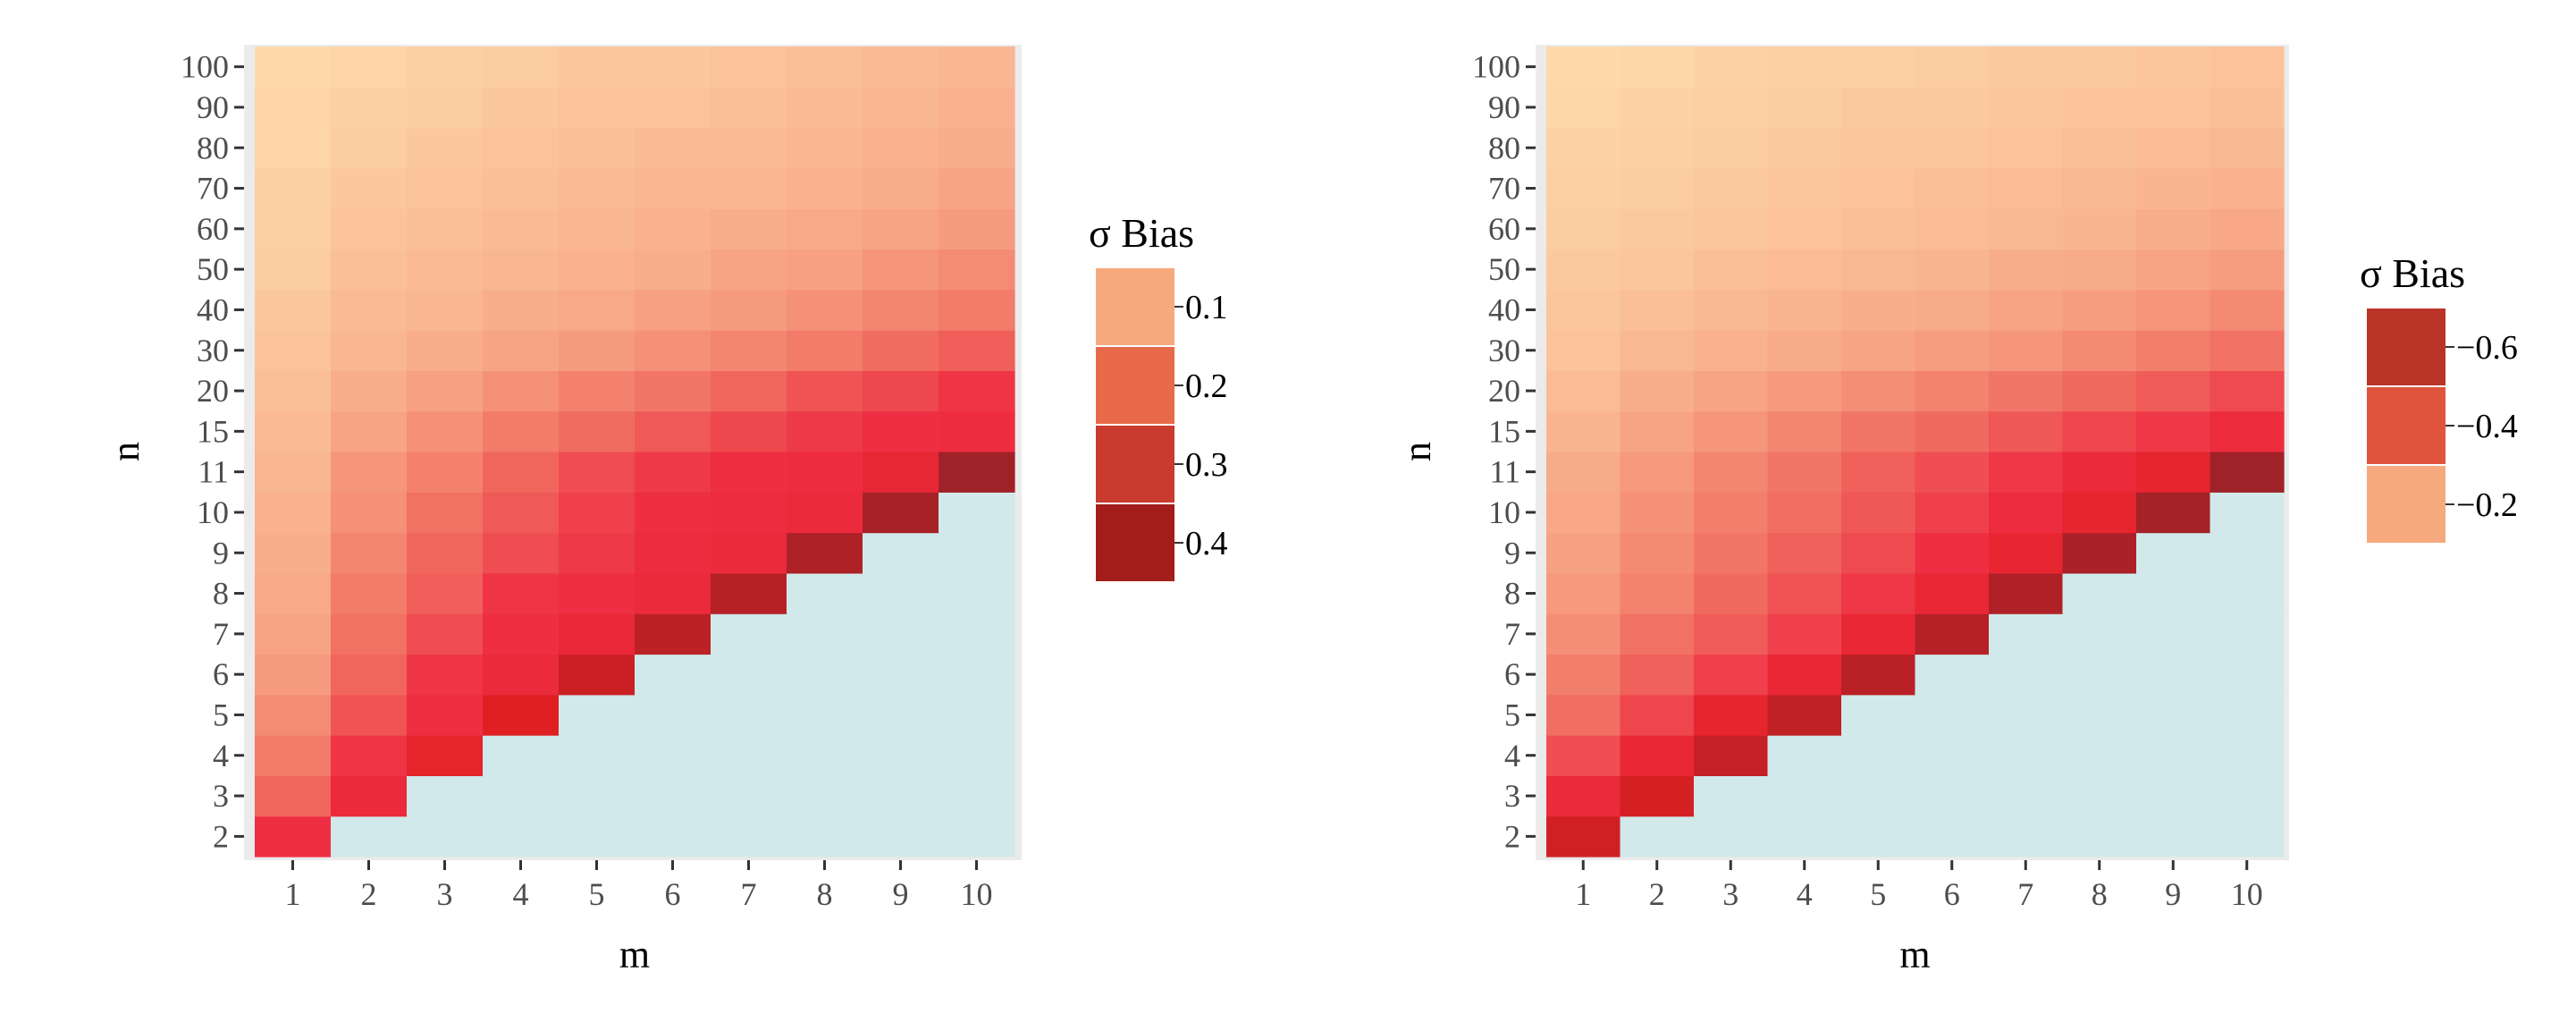 The image size is (2576, 1031). I want to click on legend: σ Bias −0.6 −0.4 −0.2, so click(2439, 396).